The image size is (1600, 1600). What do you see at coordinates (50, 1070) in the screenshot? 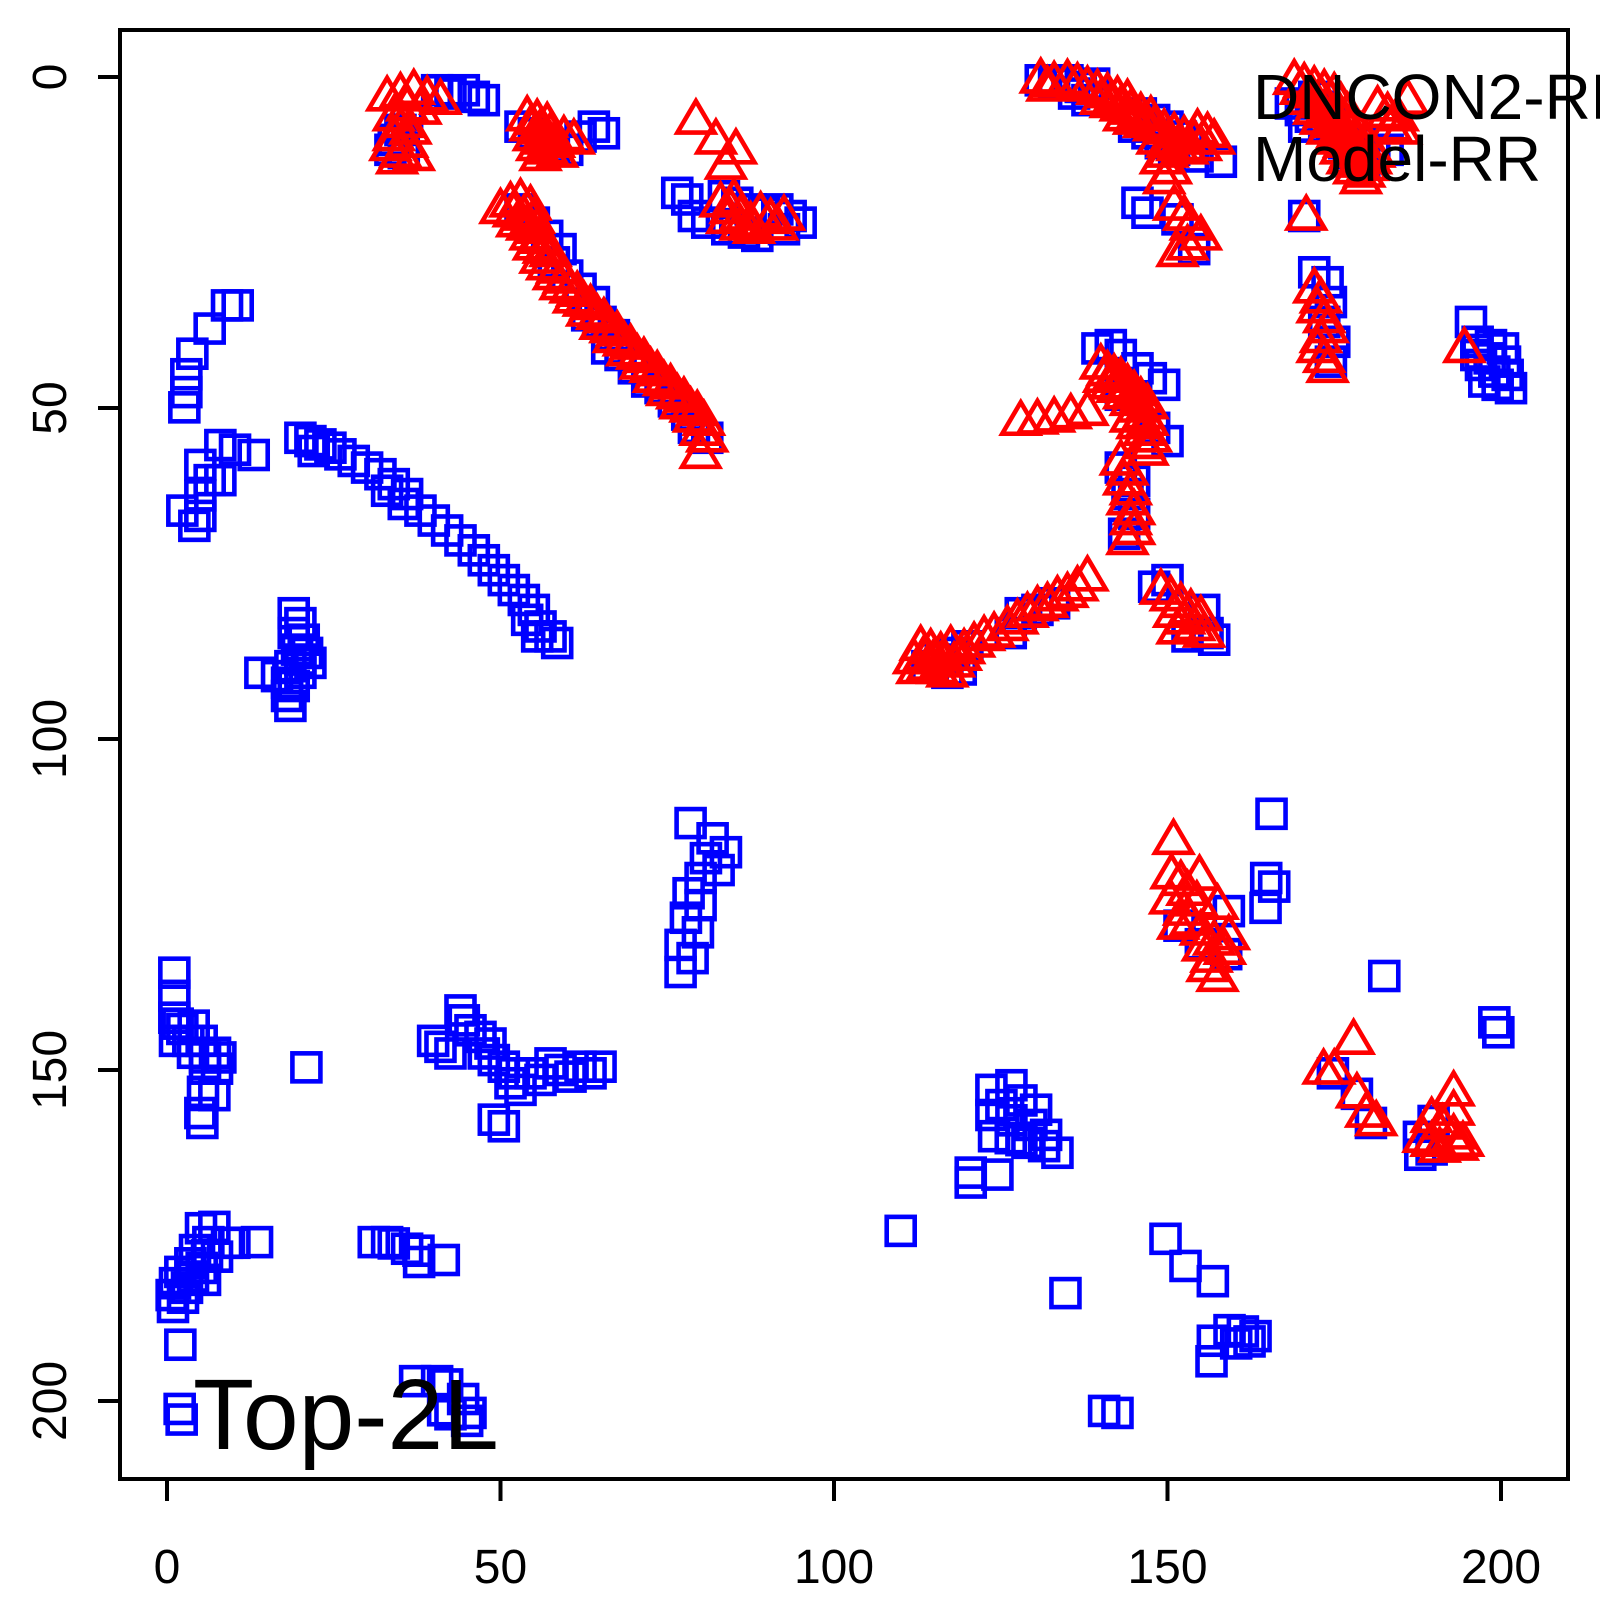
I see `y-tick-label: 150` at bounding box center [50, 1070].